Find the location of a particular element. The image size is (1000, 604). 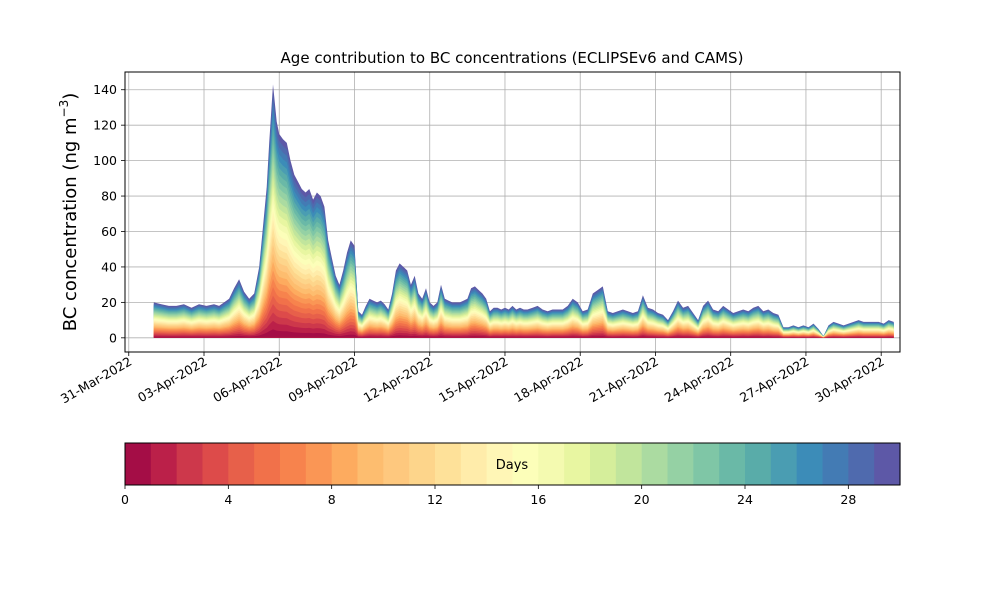

colorbar-tick-label: 24 is located at coordinates (745, 499).